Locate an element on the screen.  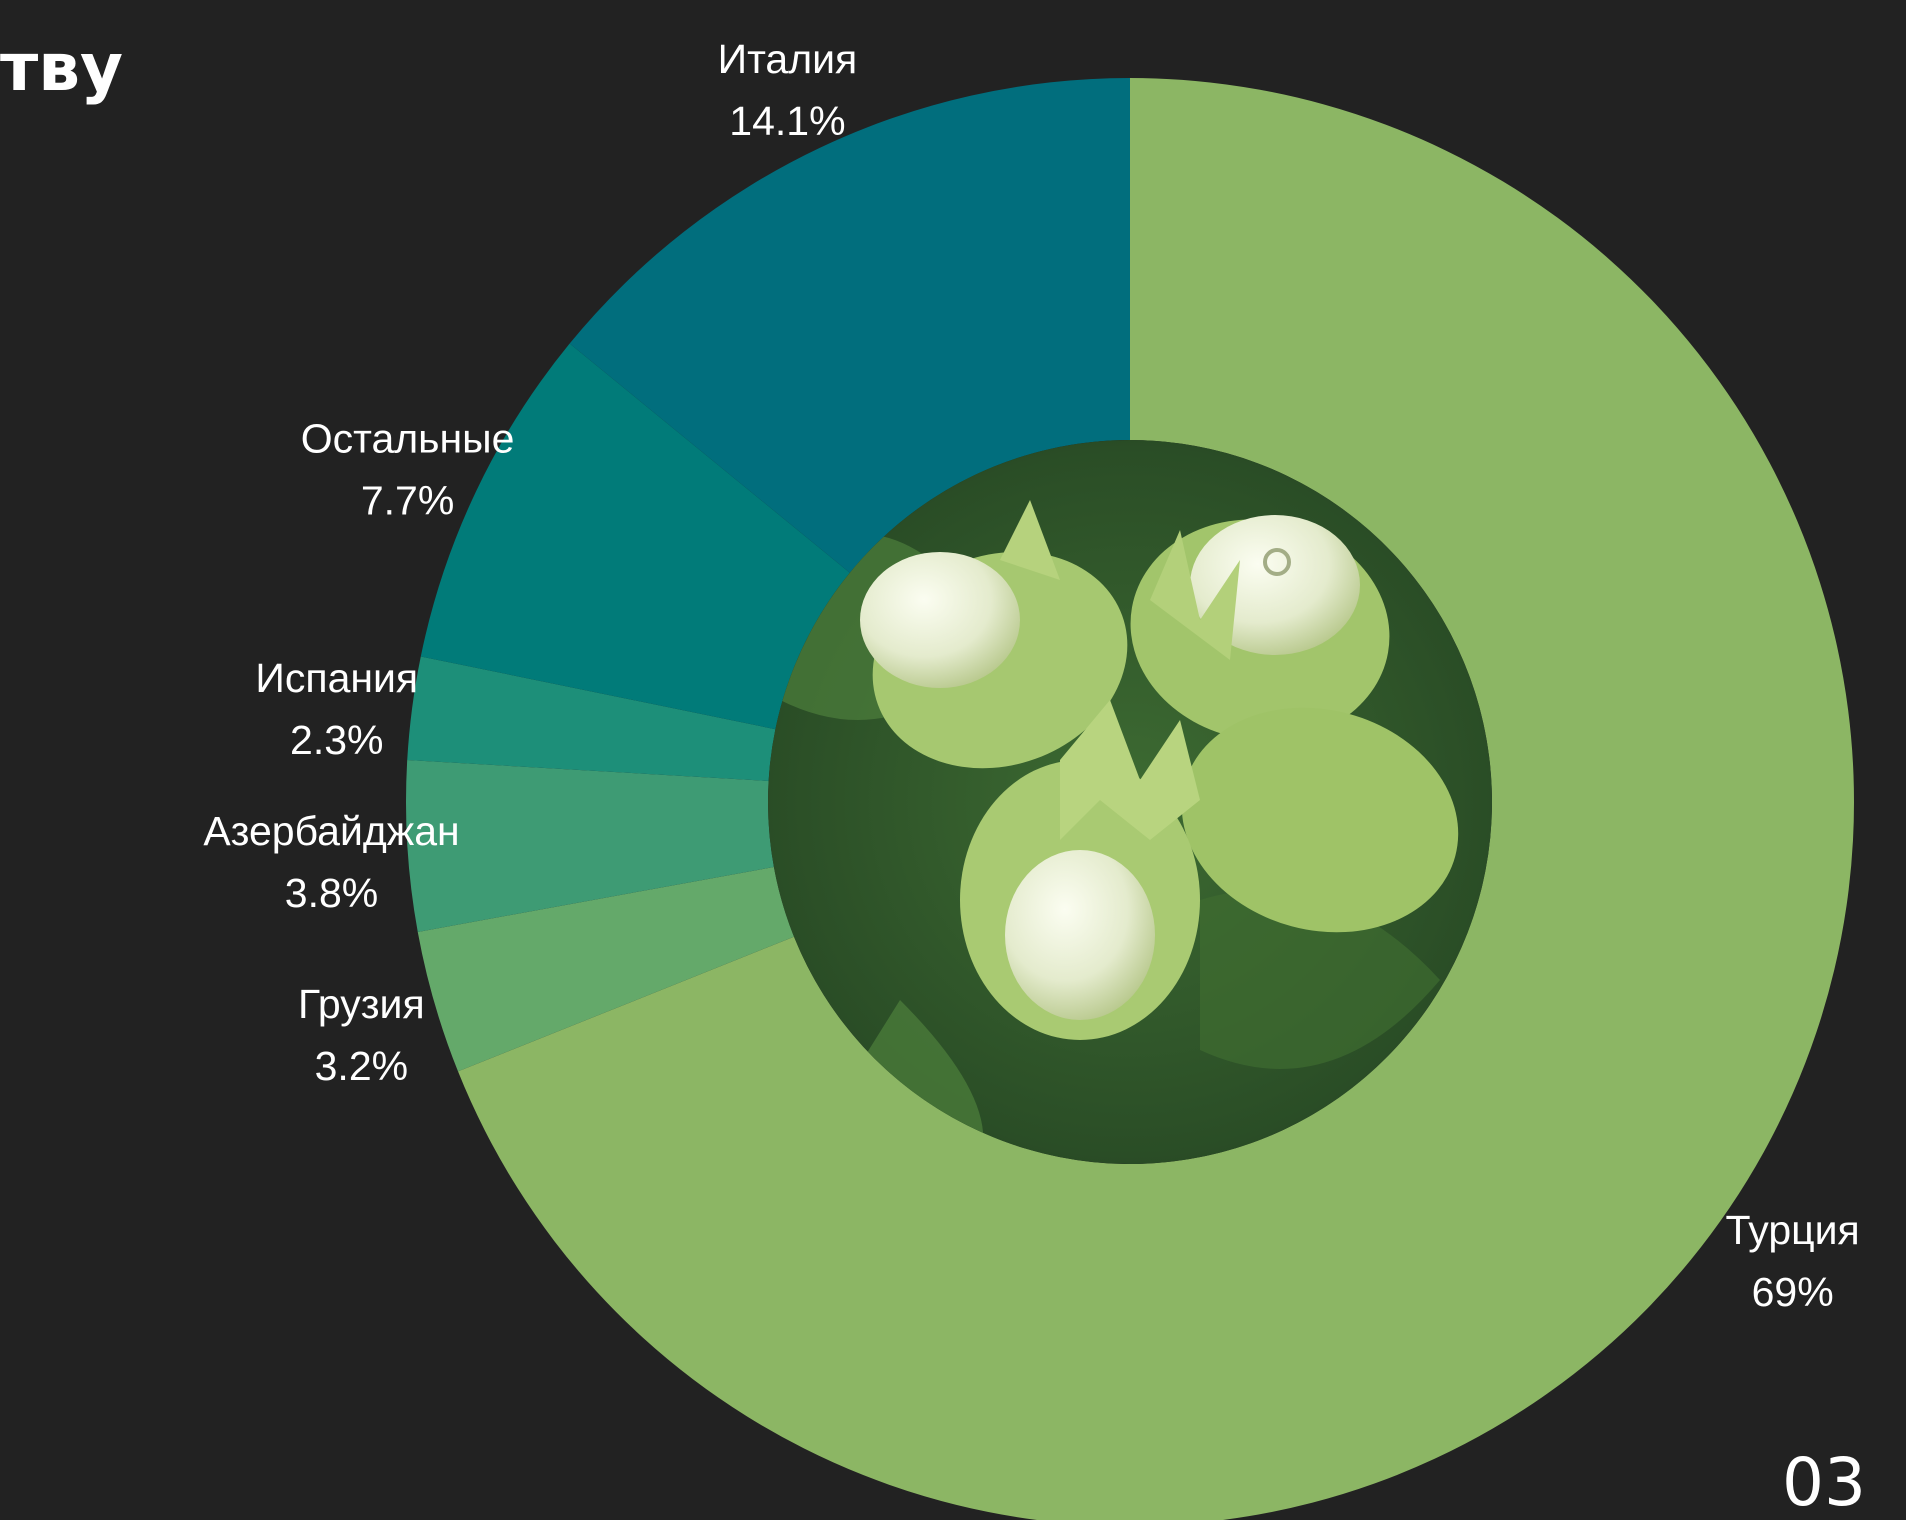
slice-label-0: Турция is located at coordinates (1793, 1230).